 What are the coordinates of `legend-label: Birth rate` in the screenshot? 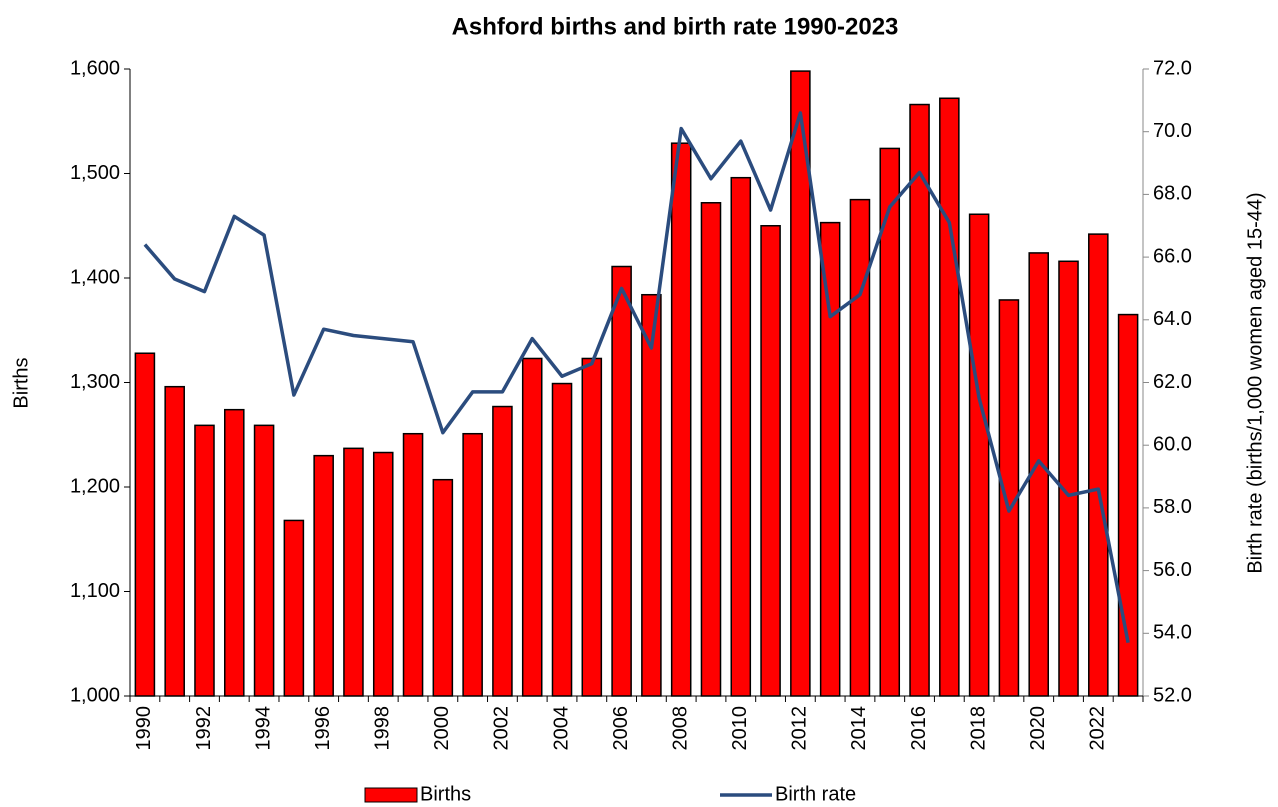 It's located at (815, 794).